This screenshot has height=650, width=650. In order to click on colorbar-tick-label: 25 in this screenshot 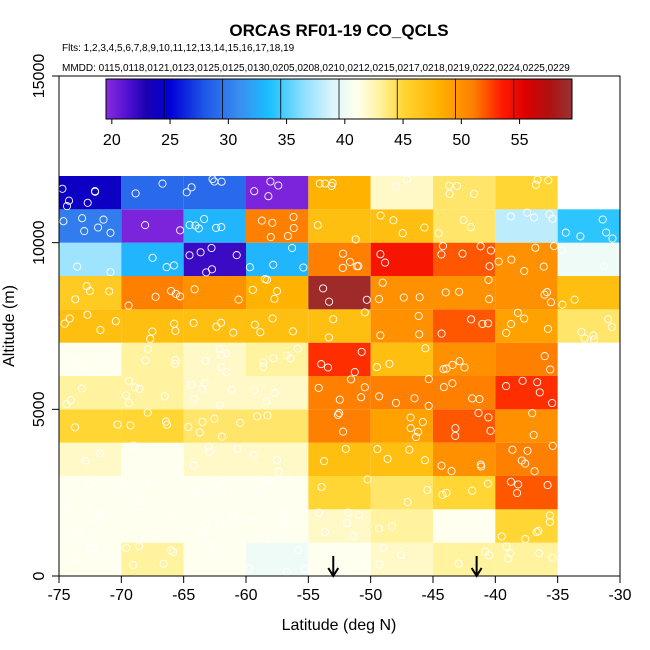, I will do `click(170, 140)`.